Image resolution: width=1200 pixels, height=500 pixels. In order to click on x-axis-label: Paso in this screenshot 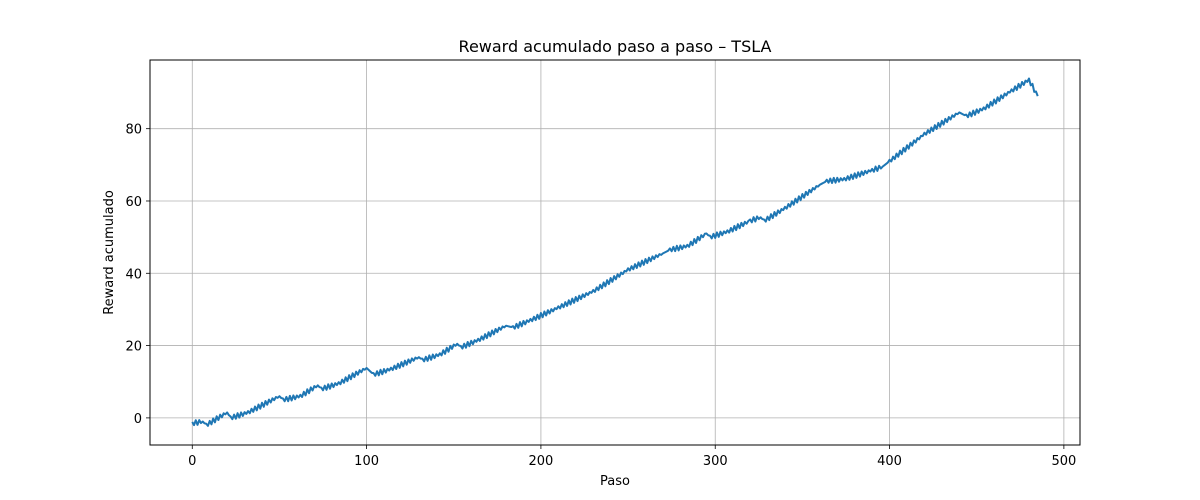, I will do `click(615, 481)`.